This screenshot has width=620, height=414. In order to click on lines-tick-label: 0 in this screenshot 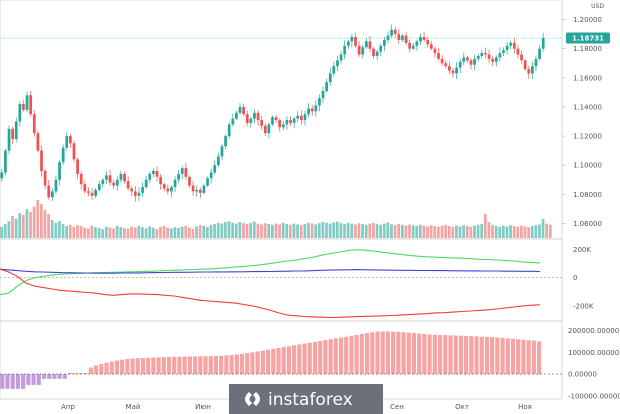, I will do `click(575, 278)`.